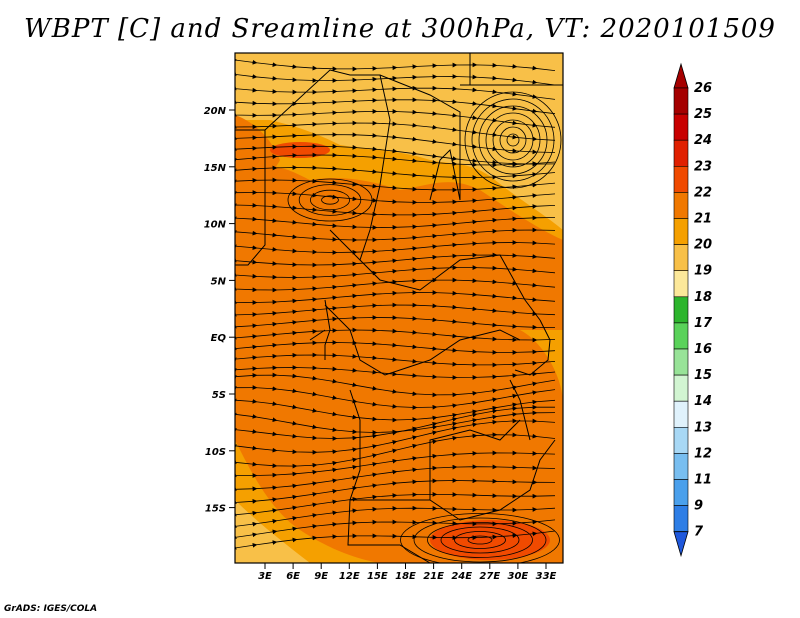  What do you see at coordinates (681, 75) in the screenshot?
I see `colorbar-top-arrow` at bounding box center [681, 75].